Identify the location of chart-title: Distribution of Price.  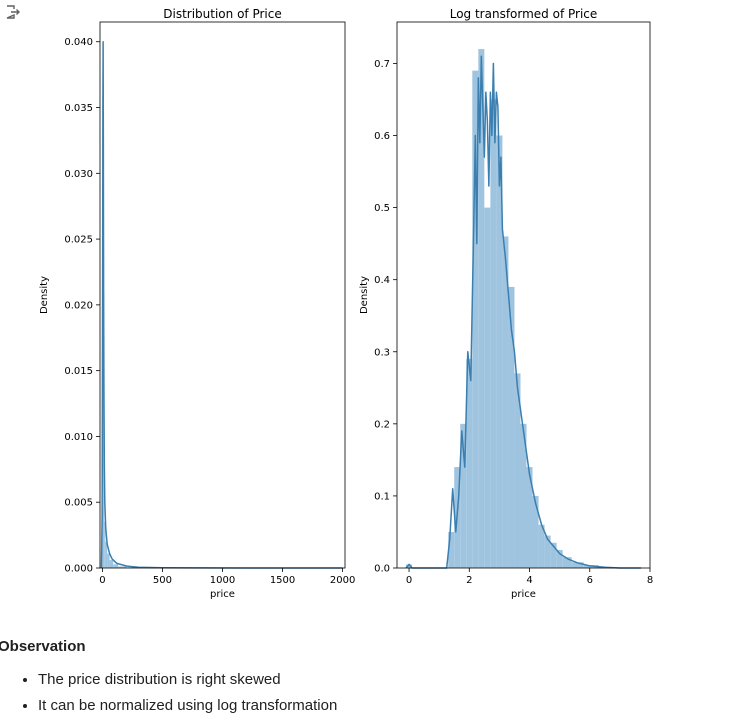
(222, 14).